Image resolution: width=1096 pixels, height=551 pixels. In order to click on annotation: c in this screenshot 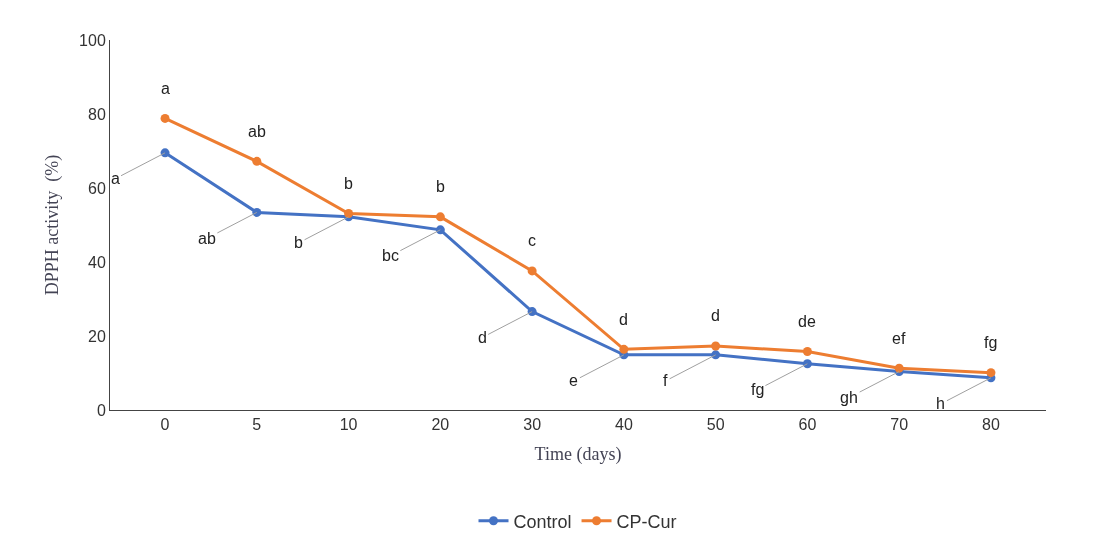, I will do `click(532, 240)`.